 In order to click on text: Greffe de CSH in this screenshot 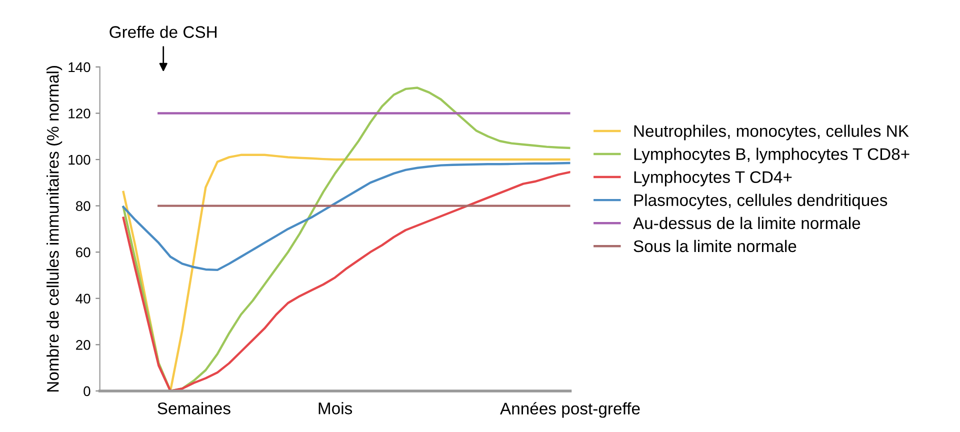, I will do `click(163, 32)`.